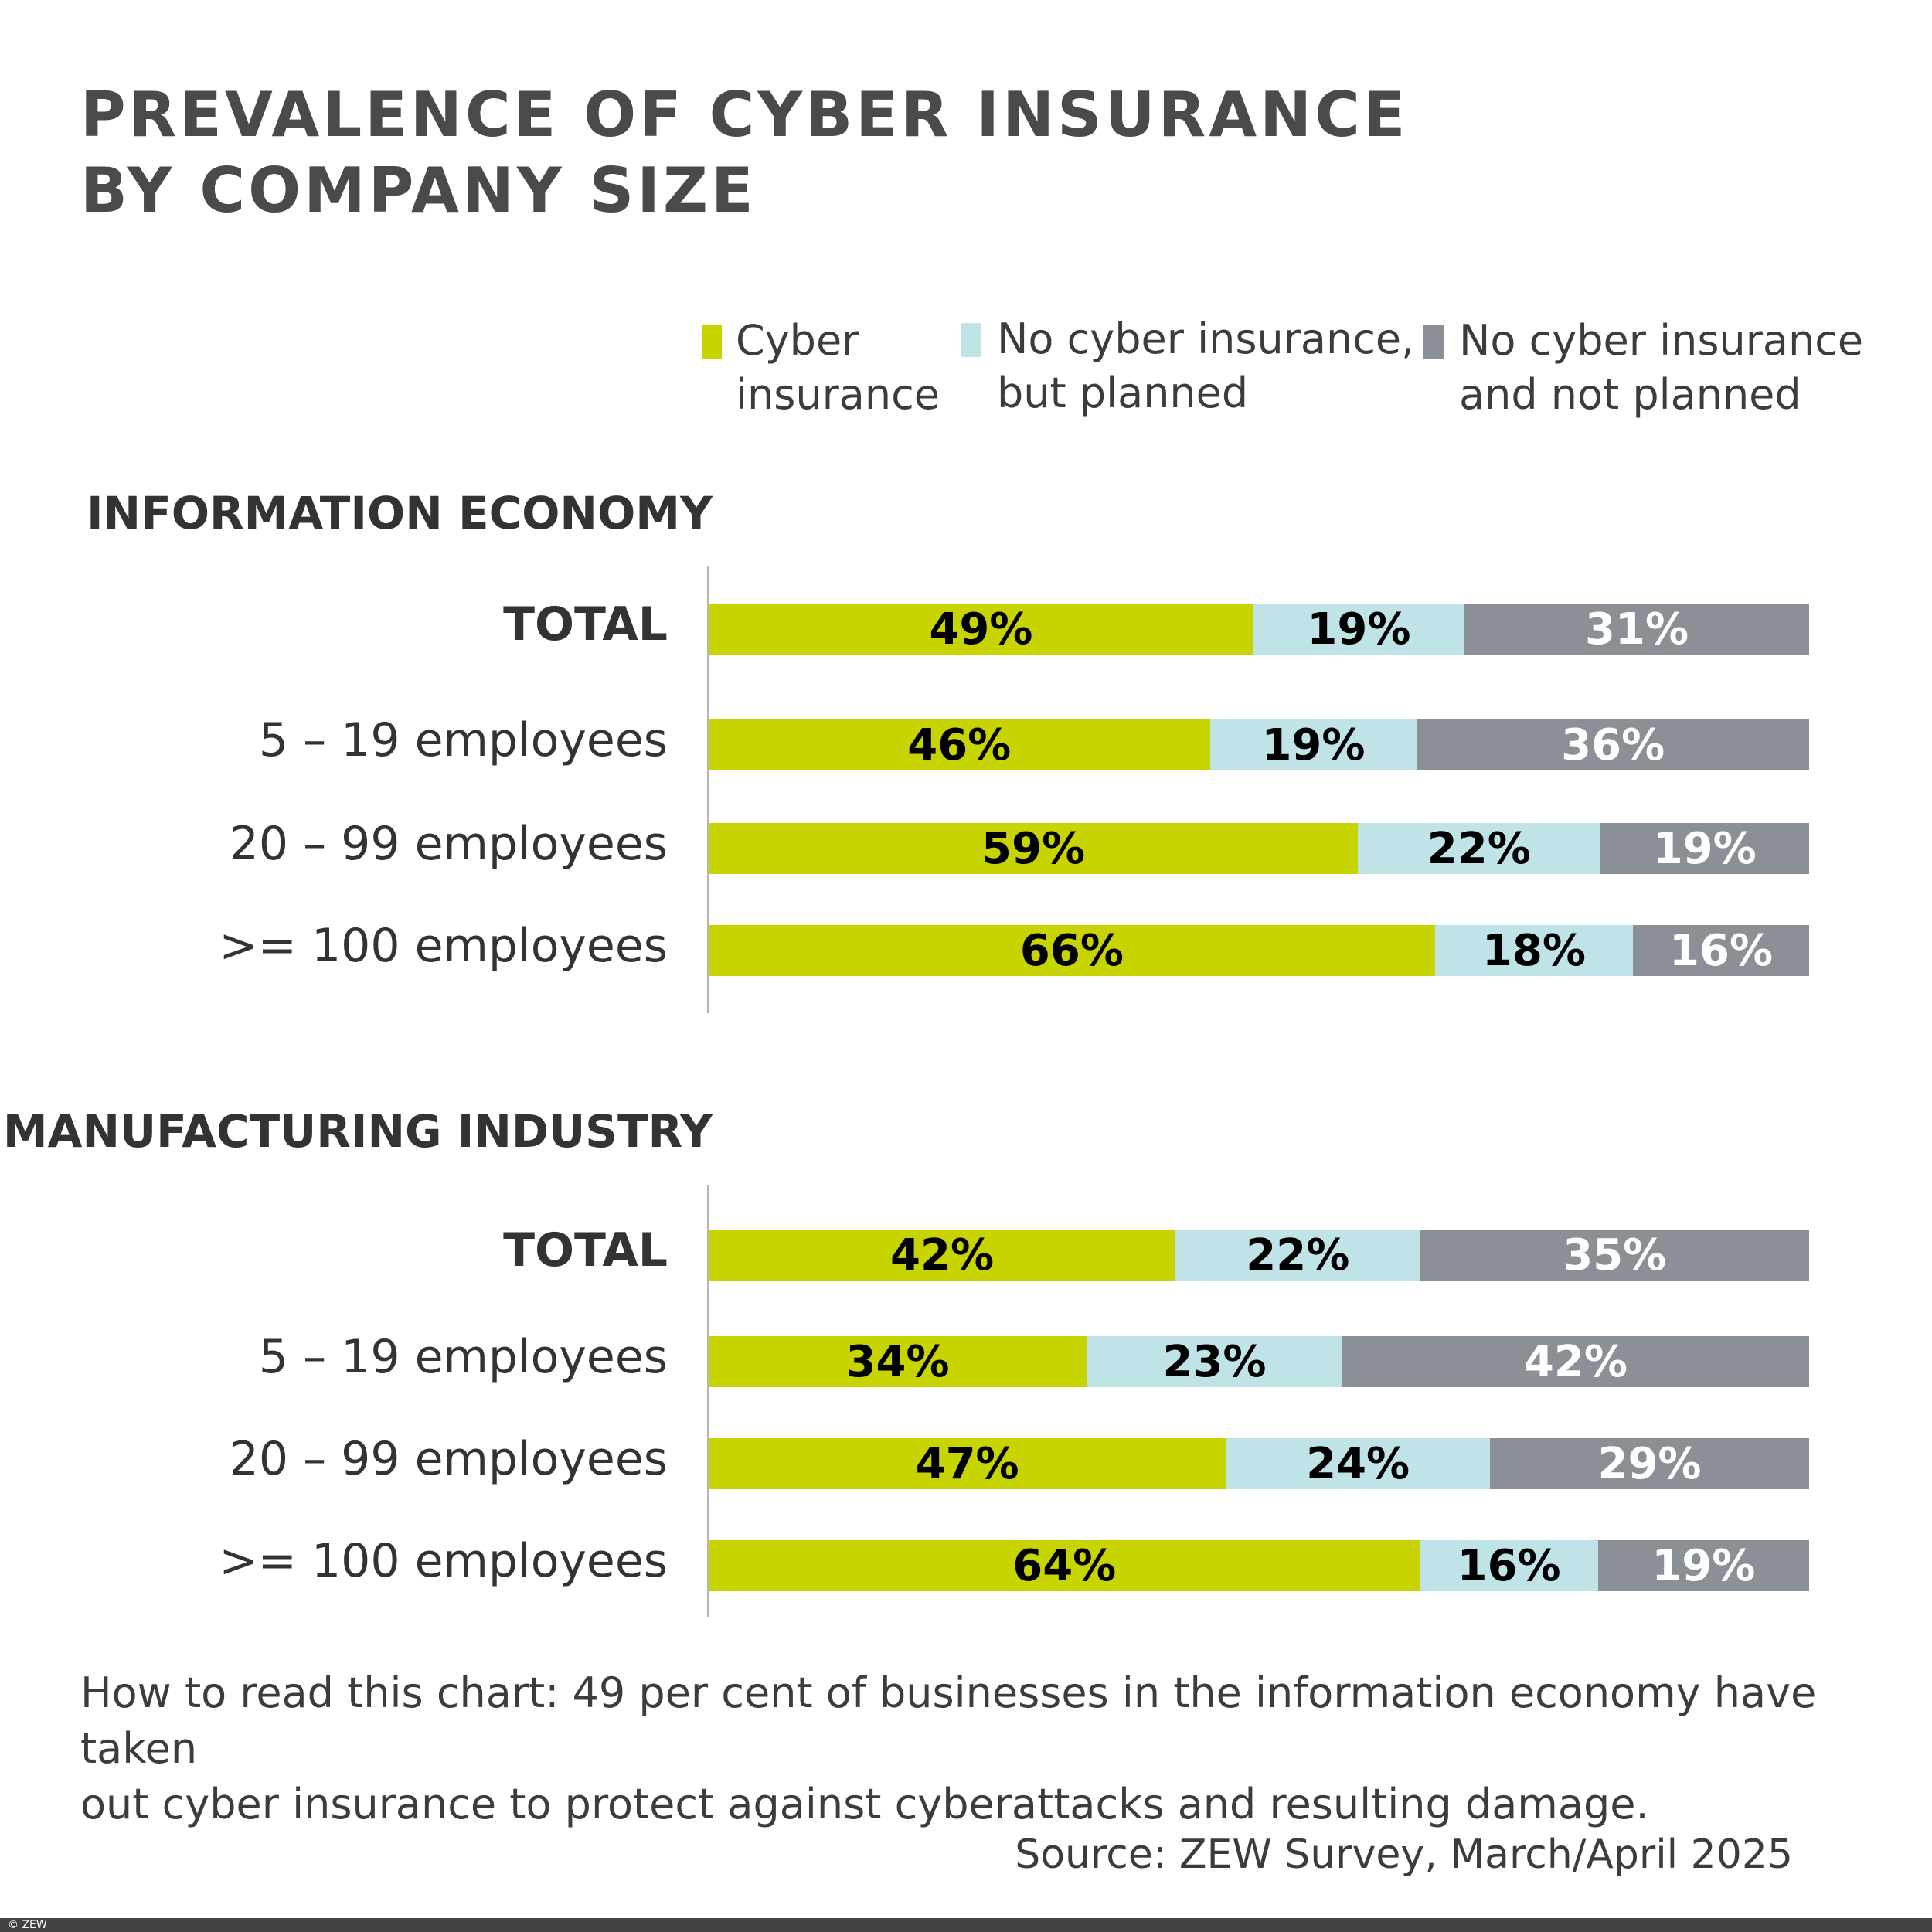 This screenshot has height=1932, width=1932. I want to click on axis-line-manufacturing, so click(708, 1401).